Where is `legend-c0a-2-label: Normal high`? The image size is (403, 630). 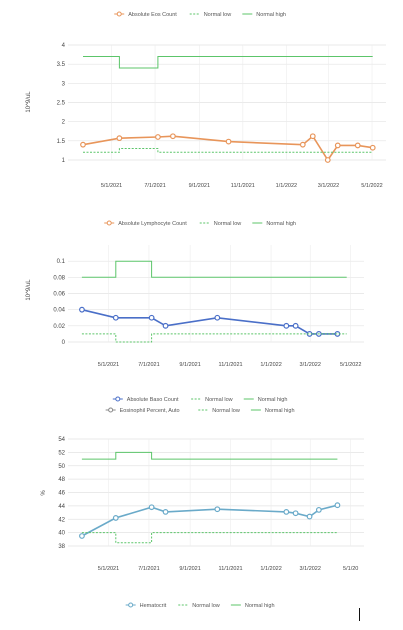
legend-c0a-2-label: Normal high is located at coordinates (271, 15).